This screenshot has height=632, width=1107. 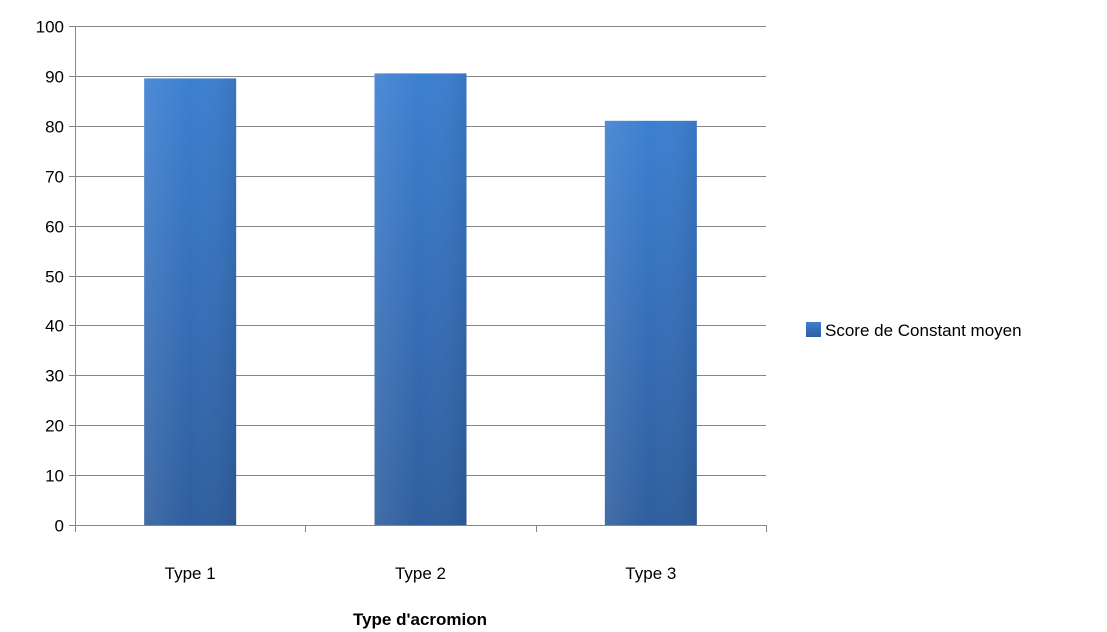 What do you see at coordinates (54, 426) in the screenshot?
I see `y-tick-label-20: 20` at bounding box center [54, 426].